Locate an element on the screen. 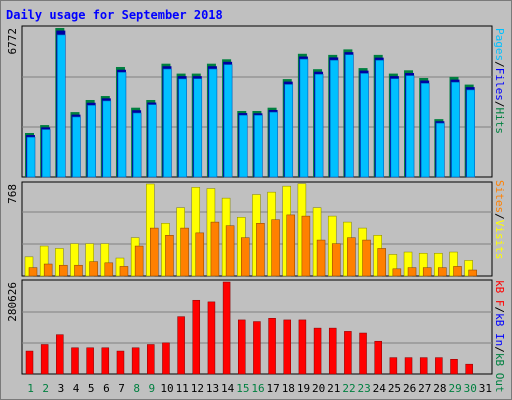 The width and height of the screenshot is (512, 400). legend-pages-files-hits: Pages/Files/Hits is located at coordinates (499, 81).